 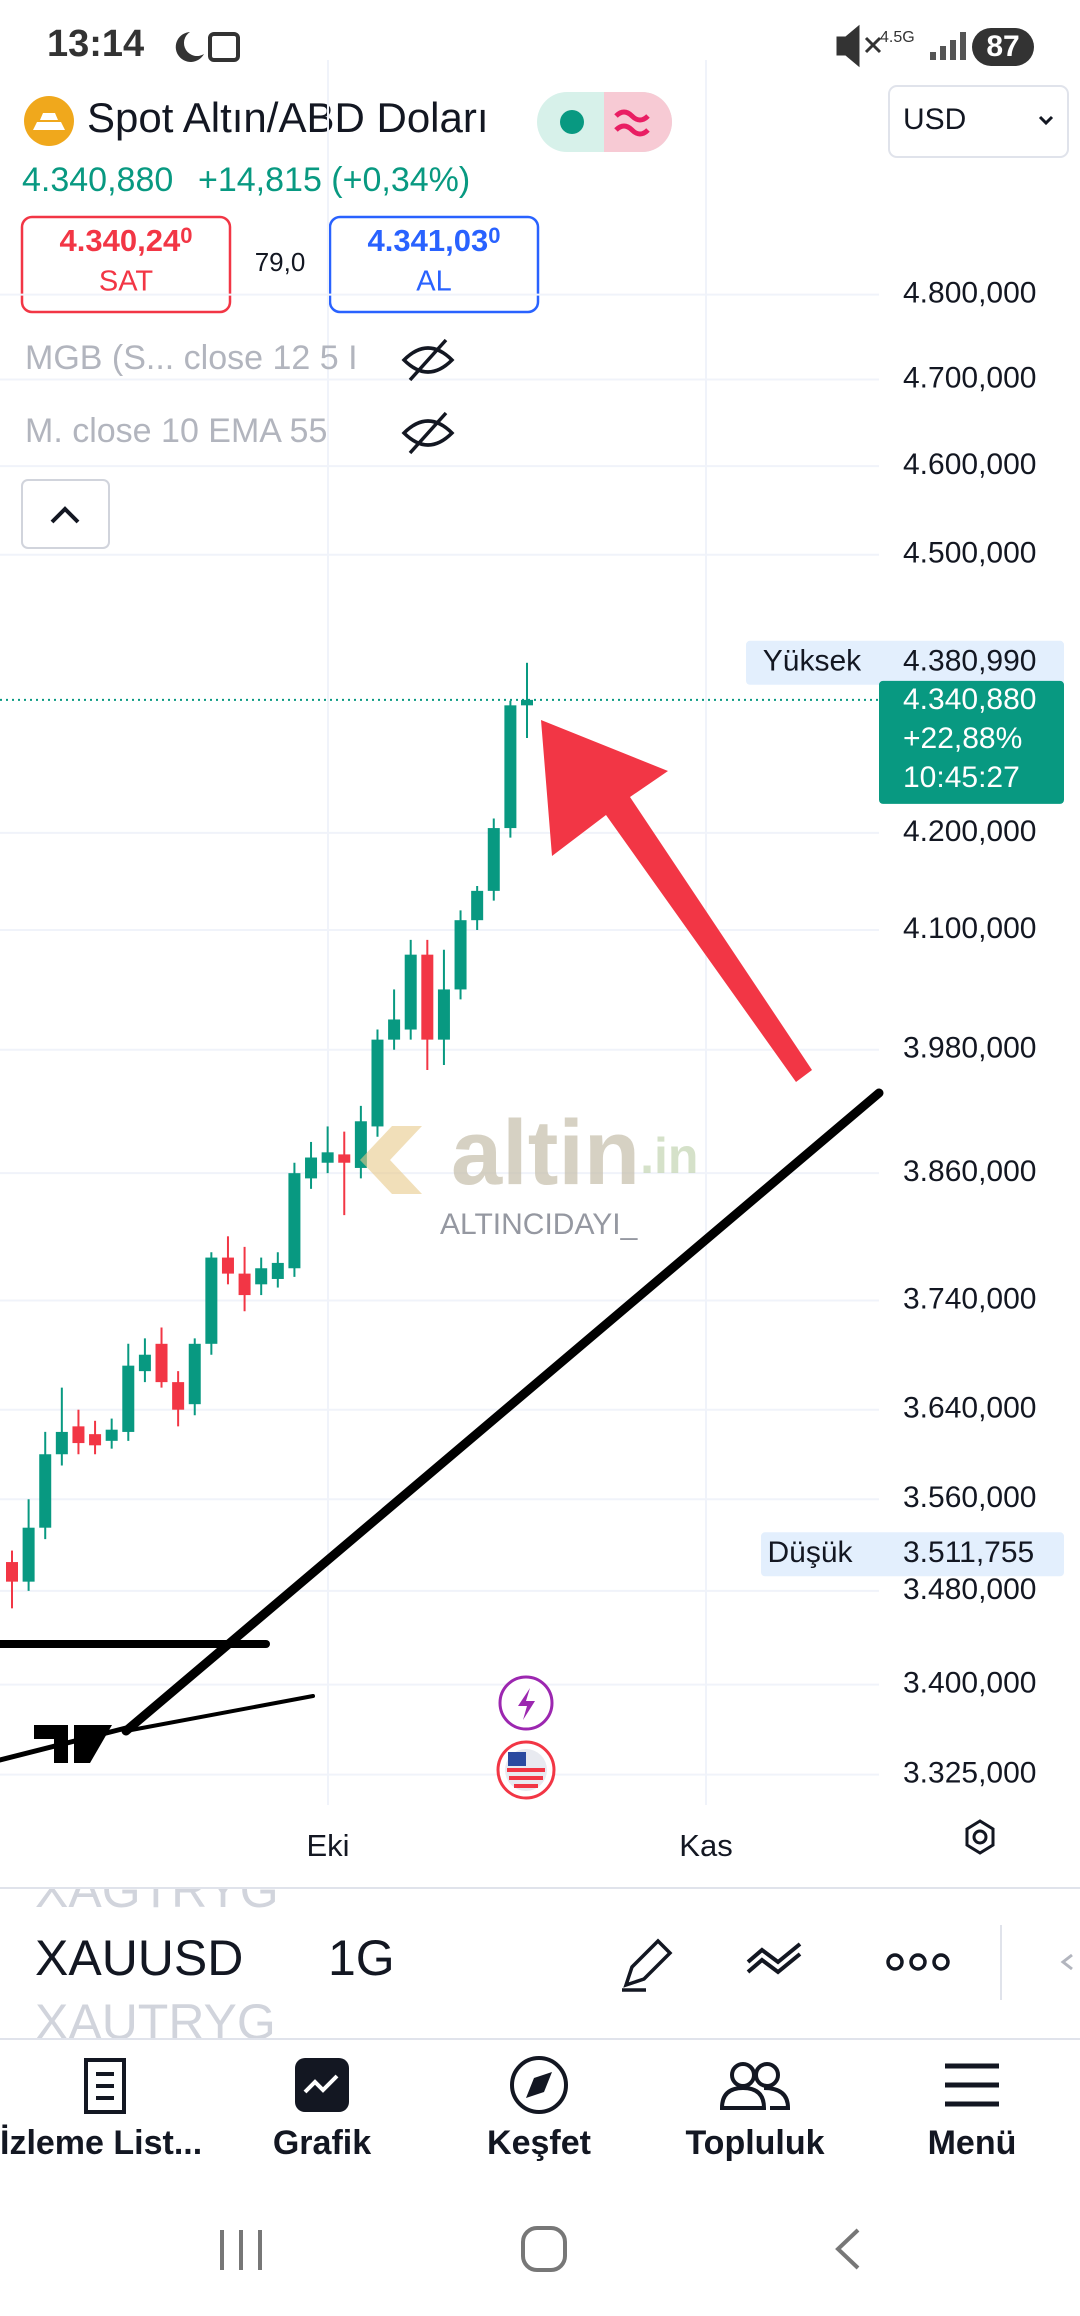 What do you see at coordinates (647, 1965) in the screenshot?
I see `draw-icon` at bounding box center [647, 1965].